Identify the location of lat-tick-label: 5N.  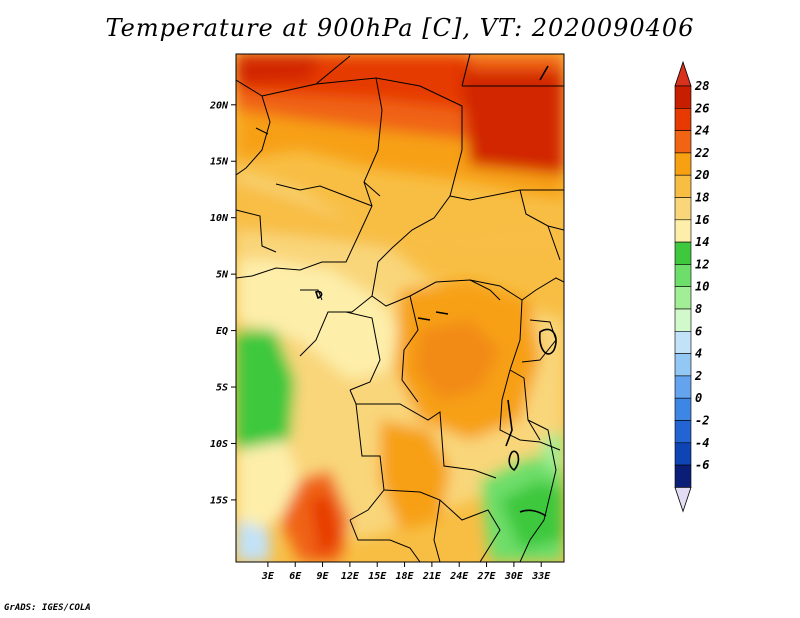
(222, 275).